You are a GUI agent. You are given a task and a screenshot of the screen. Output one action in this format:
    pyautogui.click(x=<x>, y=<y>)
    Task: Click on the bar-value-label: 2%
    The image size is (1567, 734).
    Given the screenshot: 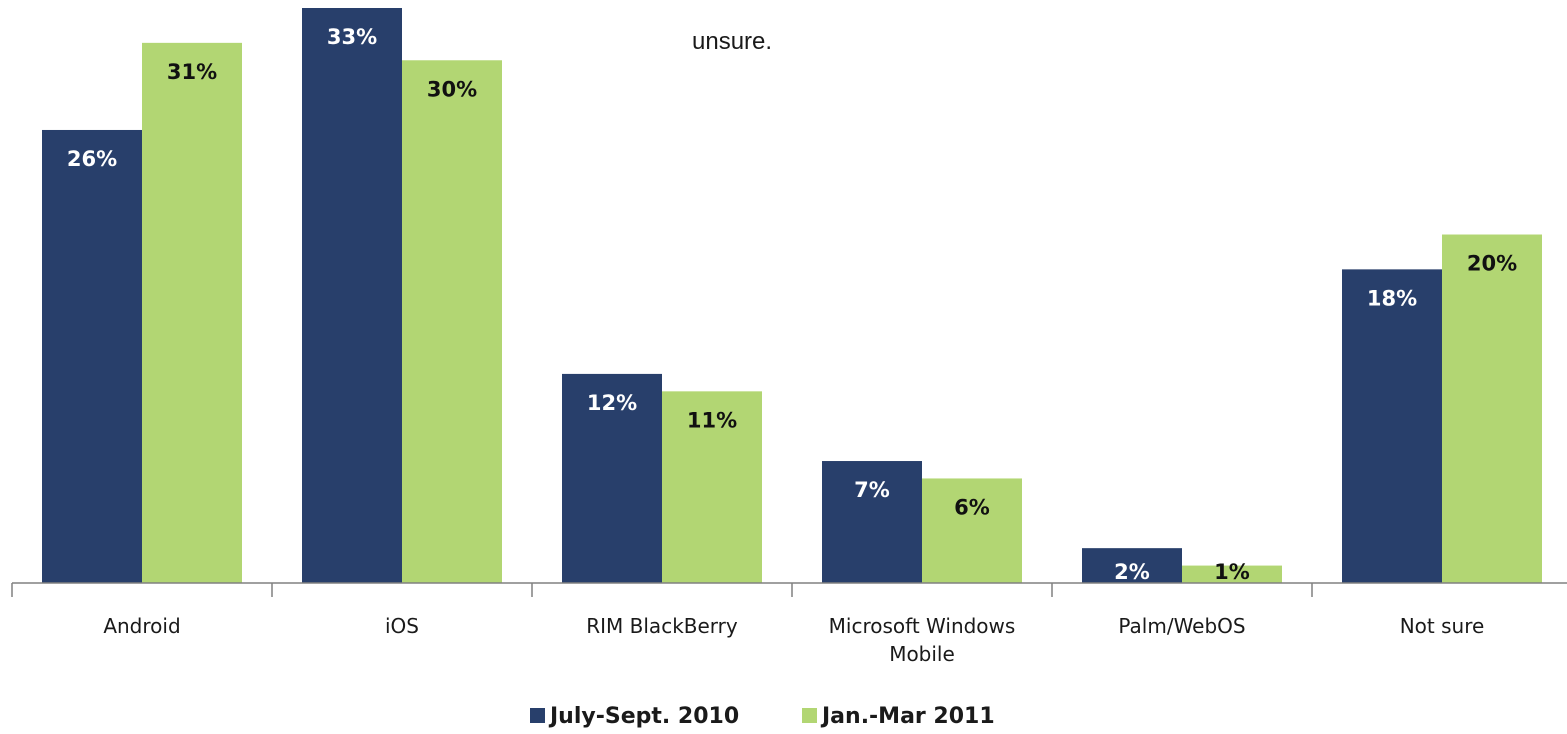 What is the action you would take?
    pyautogui.click(x=1132, y=572)
    